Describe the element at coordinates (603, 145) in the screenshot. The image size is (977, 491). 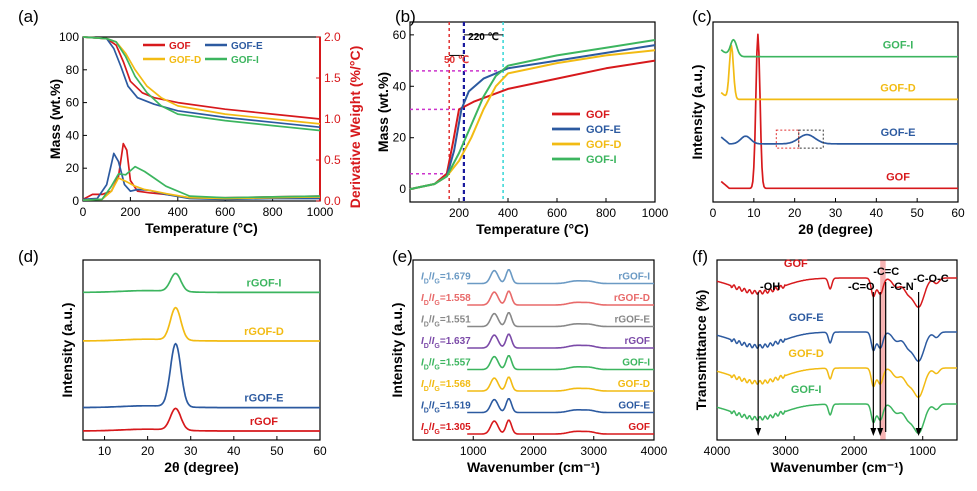
I see `legend-label: GOF-D` at that location.